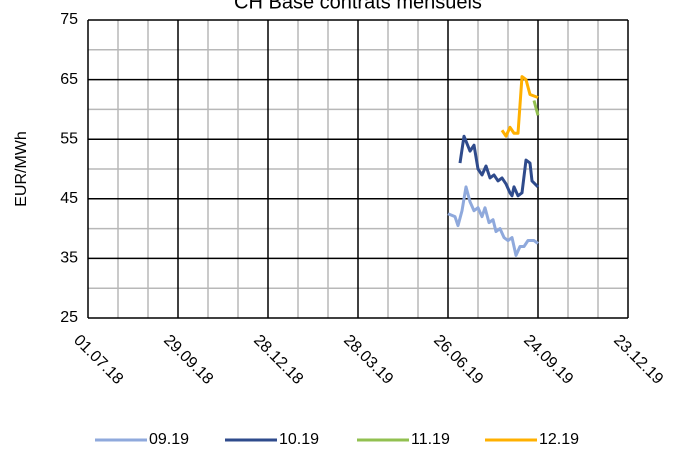 This screenshot has height=465, width=674. I want to click on y-tick-label: 55, so click(69, 138).